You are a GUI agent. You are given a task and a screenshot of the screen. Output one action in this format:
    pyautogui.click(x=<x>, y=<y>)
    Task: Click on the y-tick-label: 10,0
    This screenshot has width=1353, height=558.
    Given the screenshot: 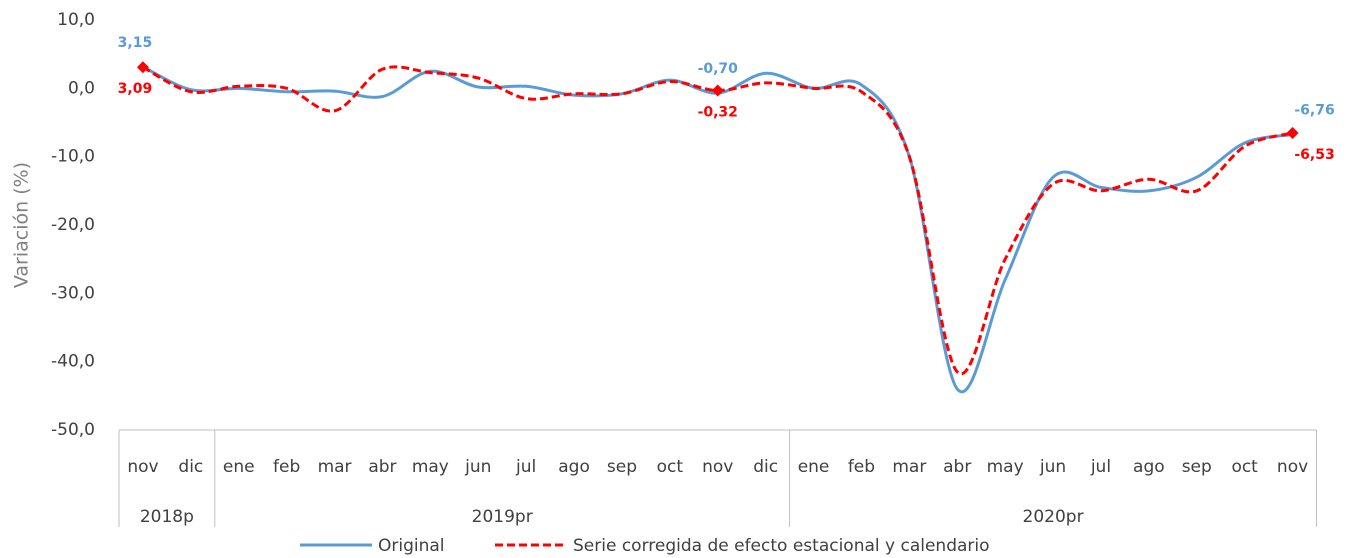 What is the action you would take?
    pyautogui.click(x=76, y=20)
    